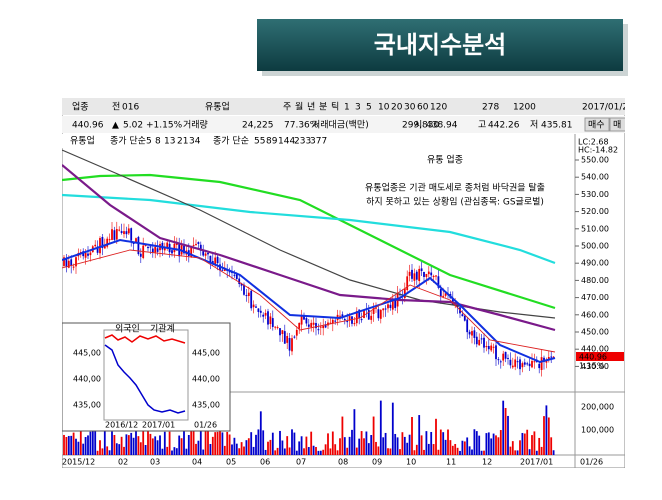 The image size is (662, 500). What do you see at coordinates (123, 462) in the screenshot?
I see `x-tick-label: 02` at bounding box center [123, 462].